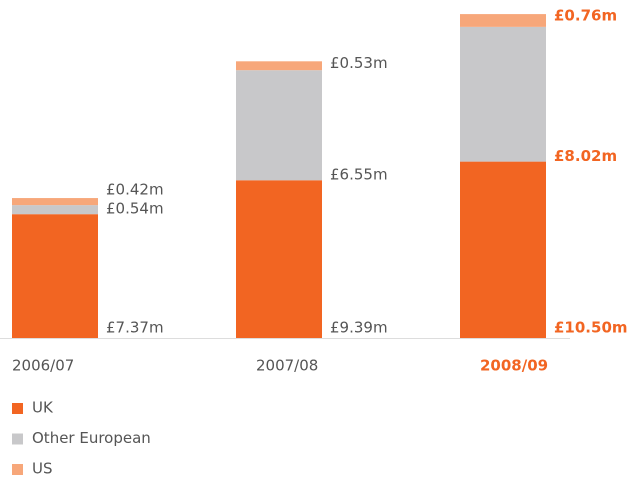 The width and height of the screenshot is (636, 478). What do you see at coordinates (591, 328) in the screenshot?
I see `value-label: £10.50m` at bounding box center [591, 328].